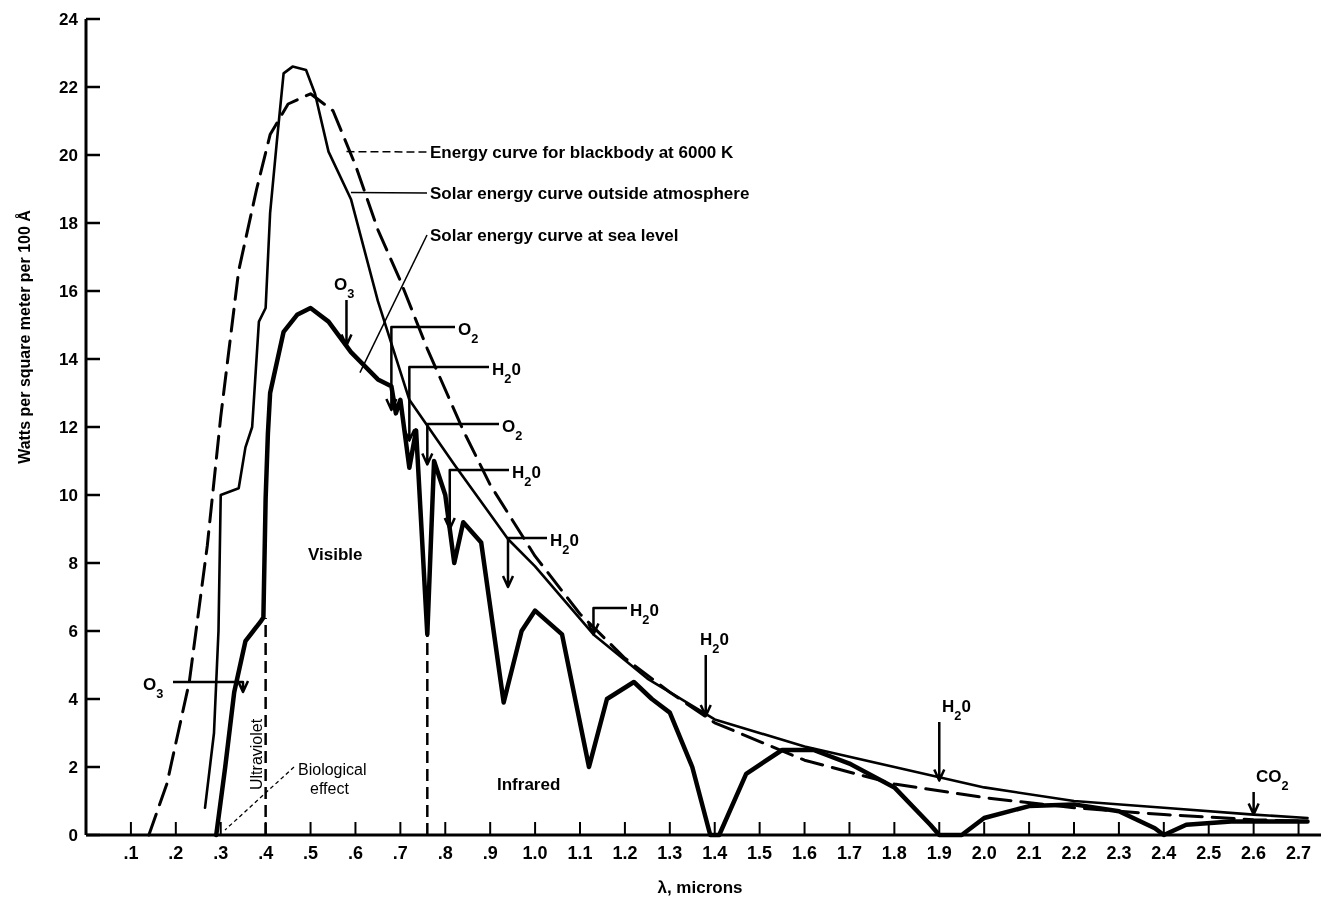 The height and width of the screenshot is (903, 1322). I want to click on y-tick-label: 22, so click(68, 87).